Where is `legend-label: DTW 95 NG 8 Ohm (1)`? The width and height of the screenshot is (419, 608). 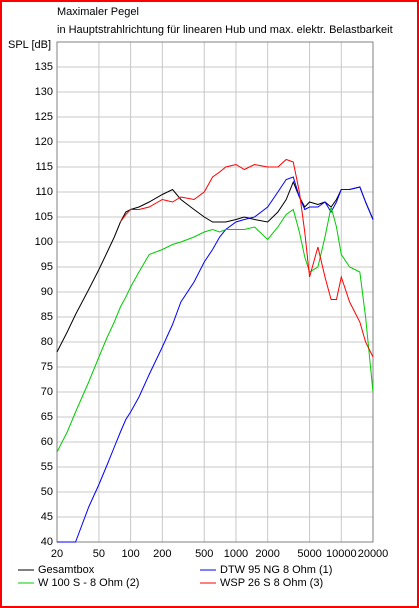
legend-label: DTW 95 NG 8 Ohm (1) is located at coordinates (276, 570).